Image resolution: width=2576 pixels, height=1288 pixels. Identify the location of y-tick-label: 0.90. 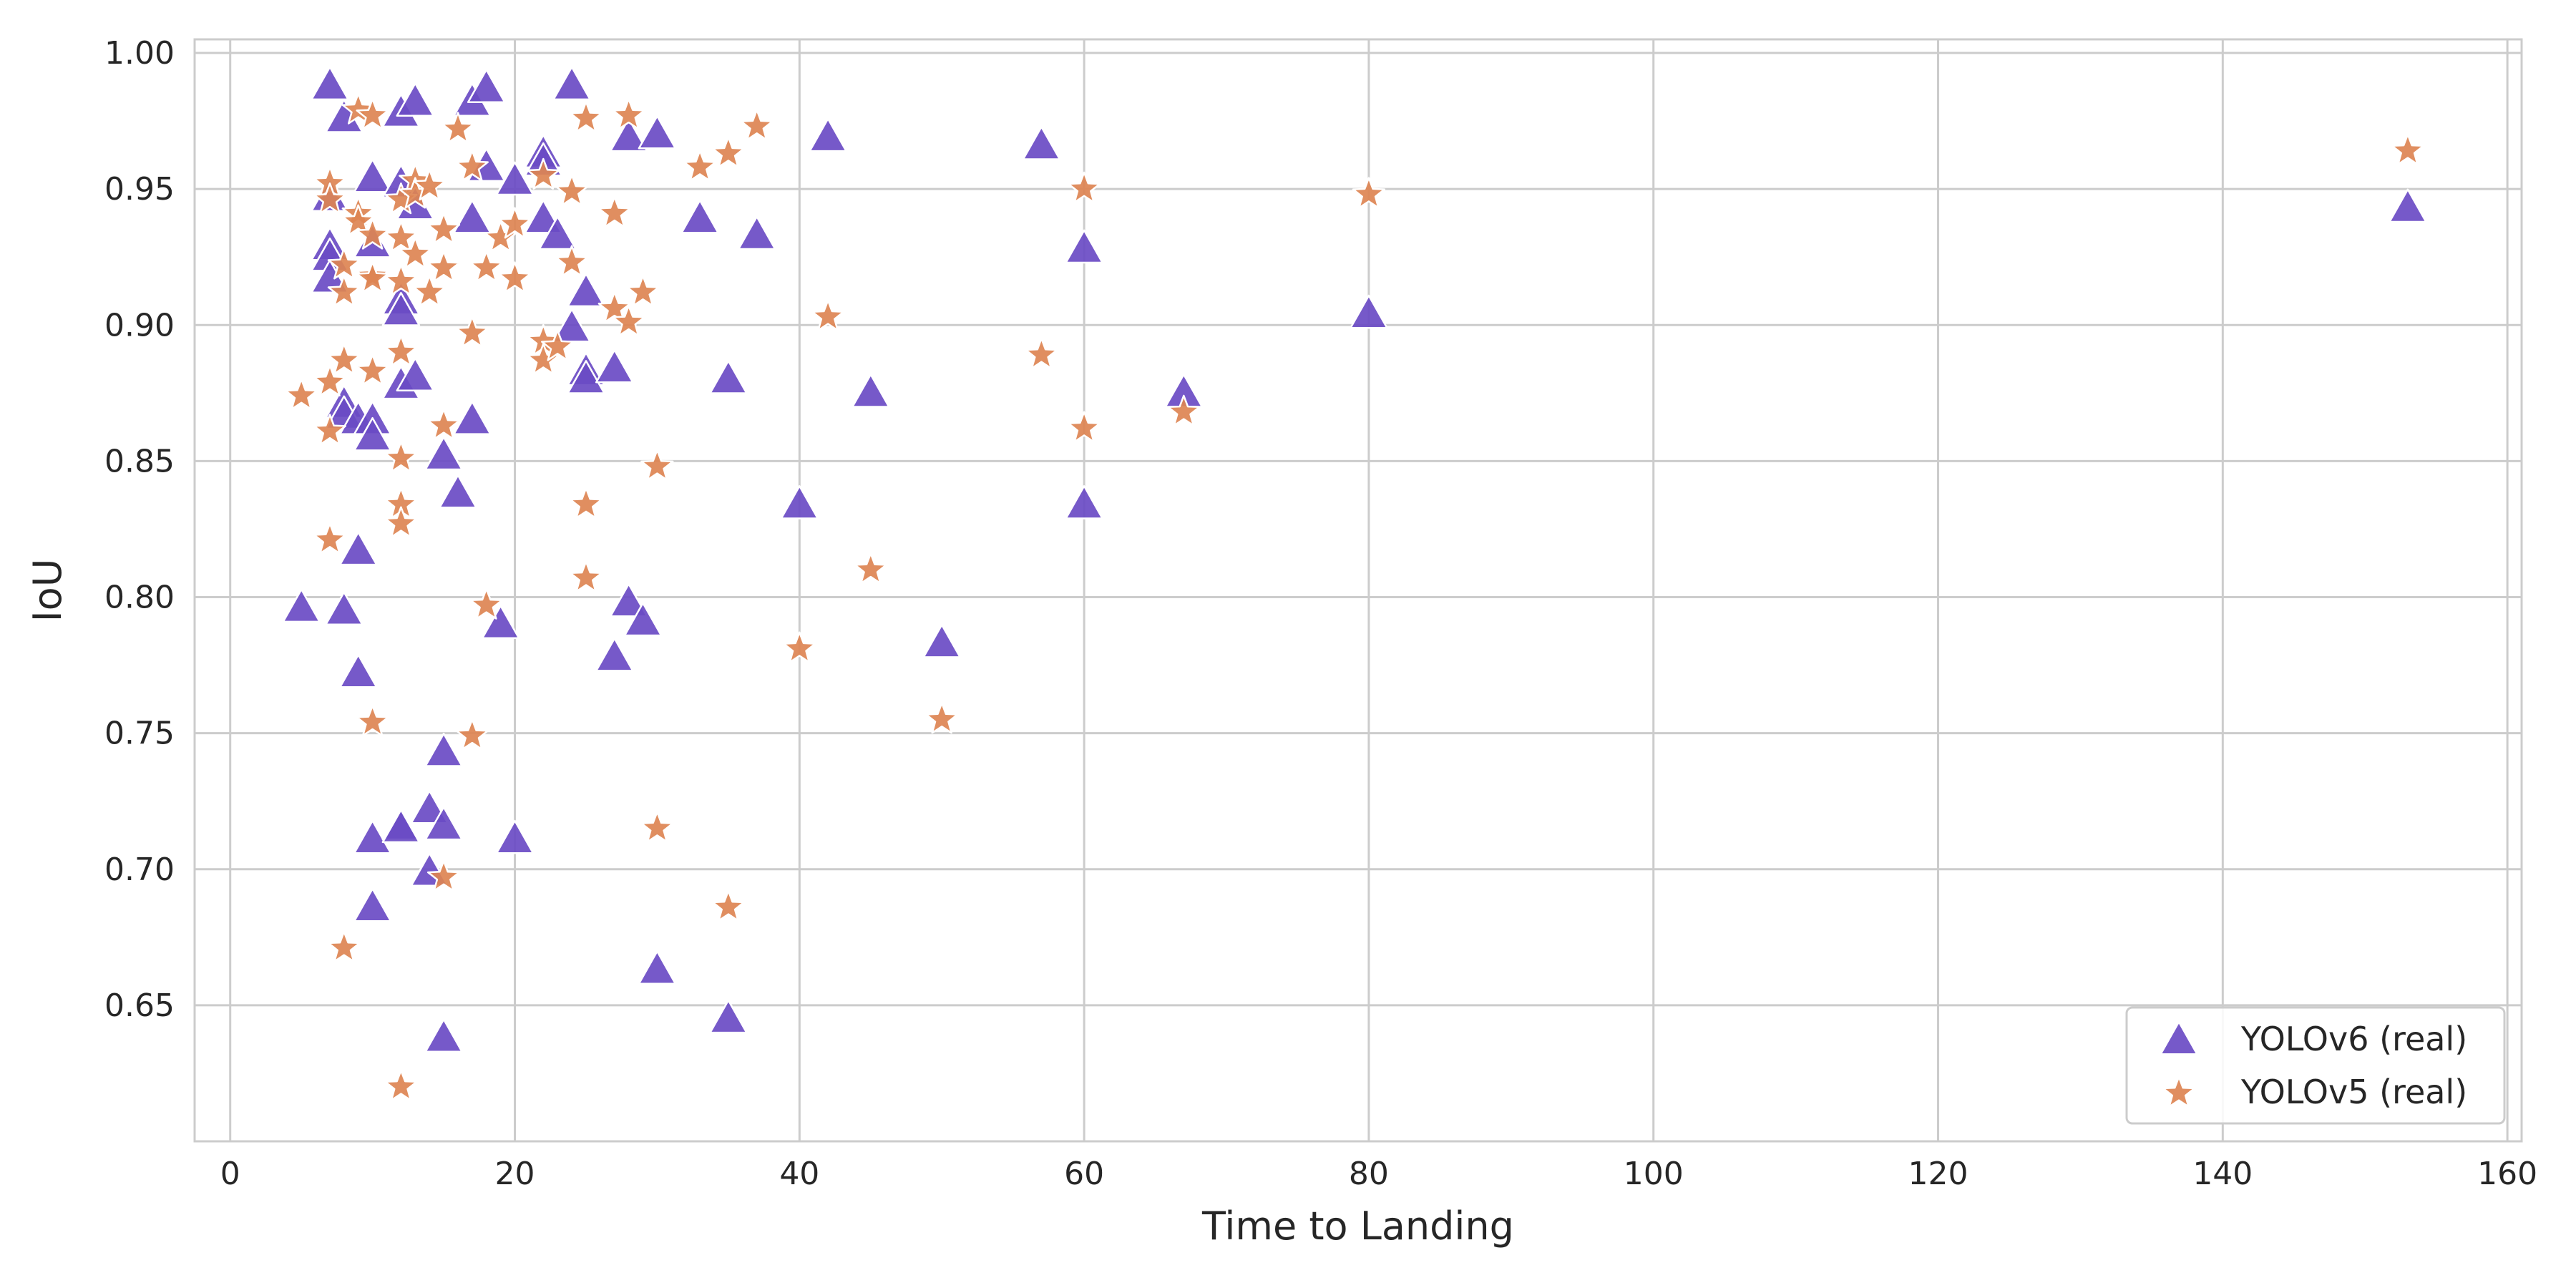
(139, 325).